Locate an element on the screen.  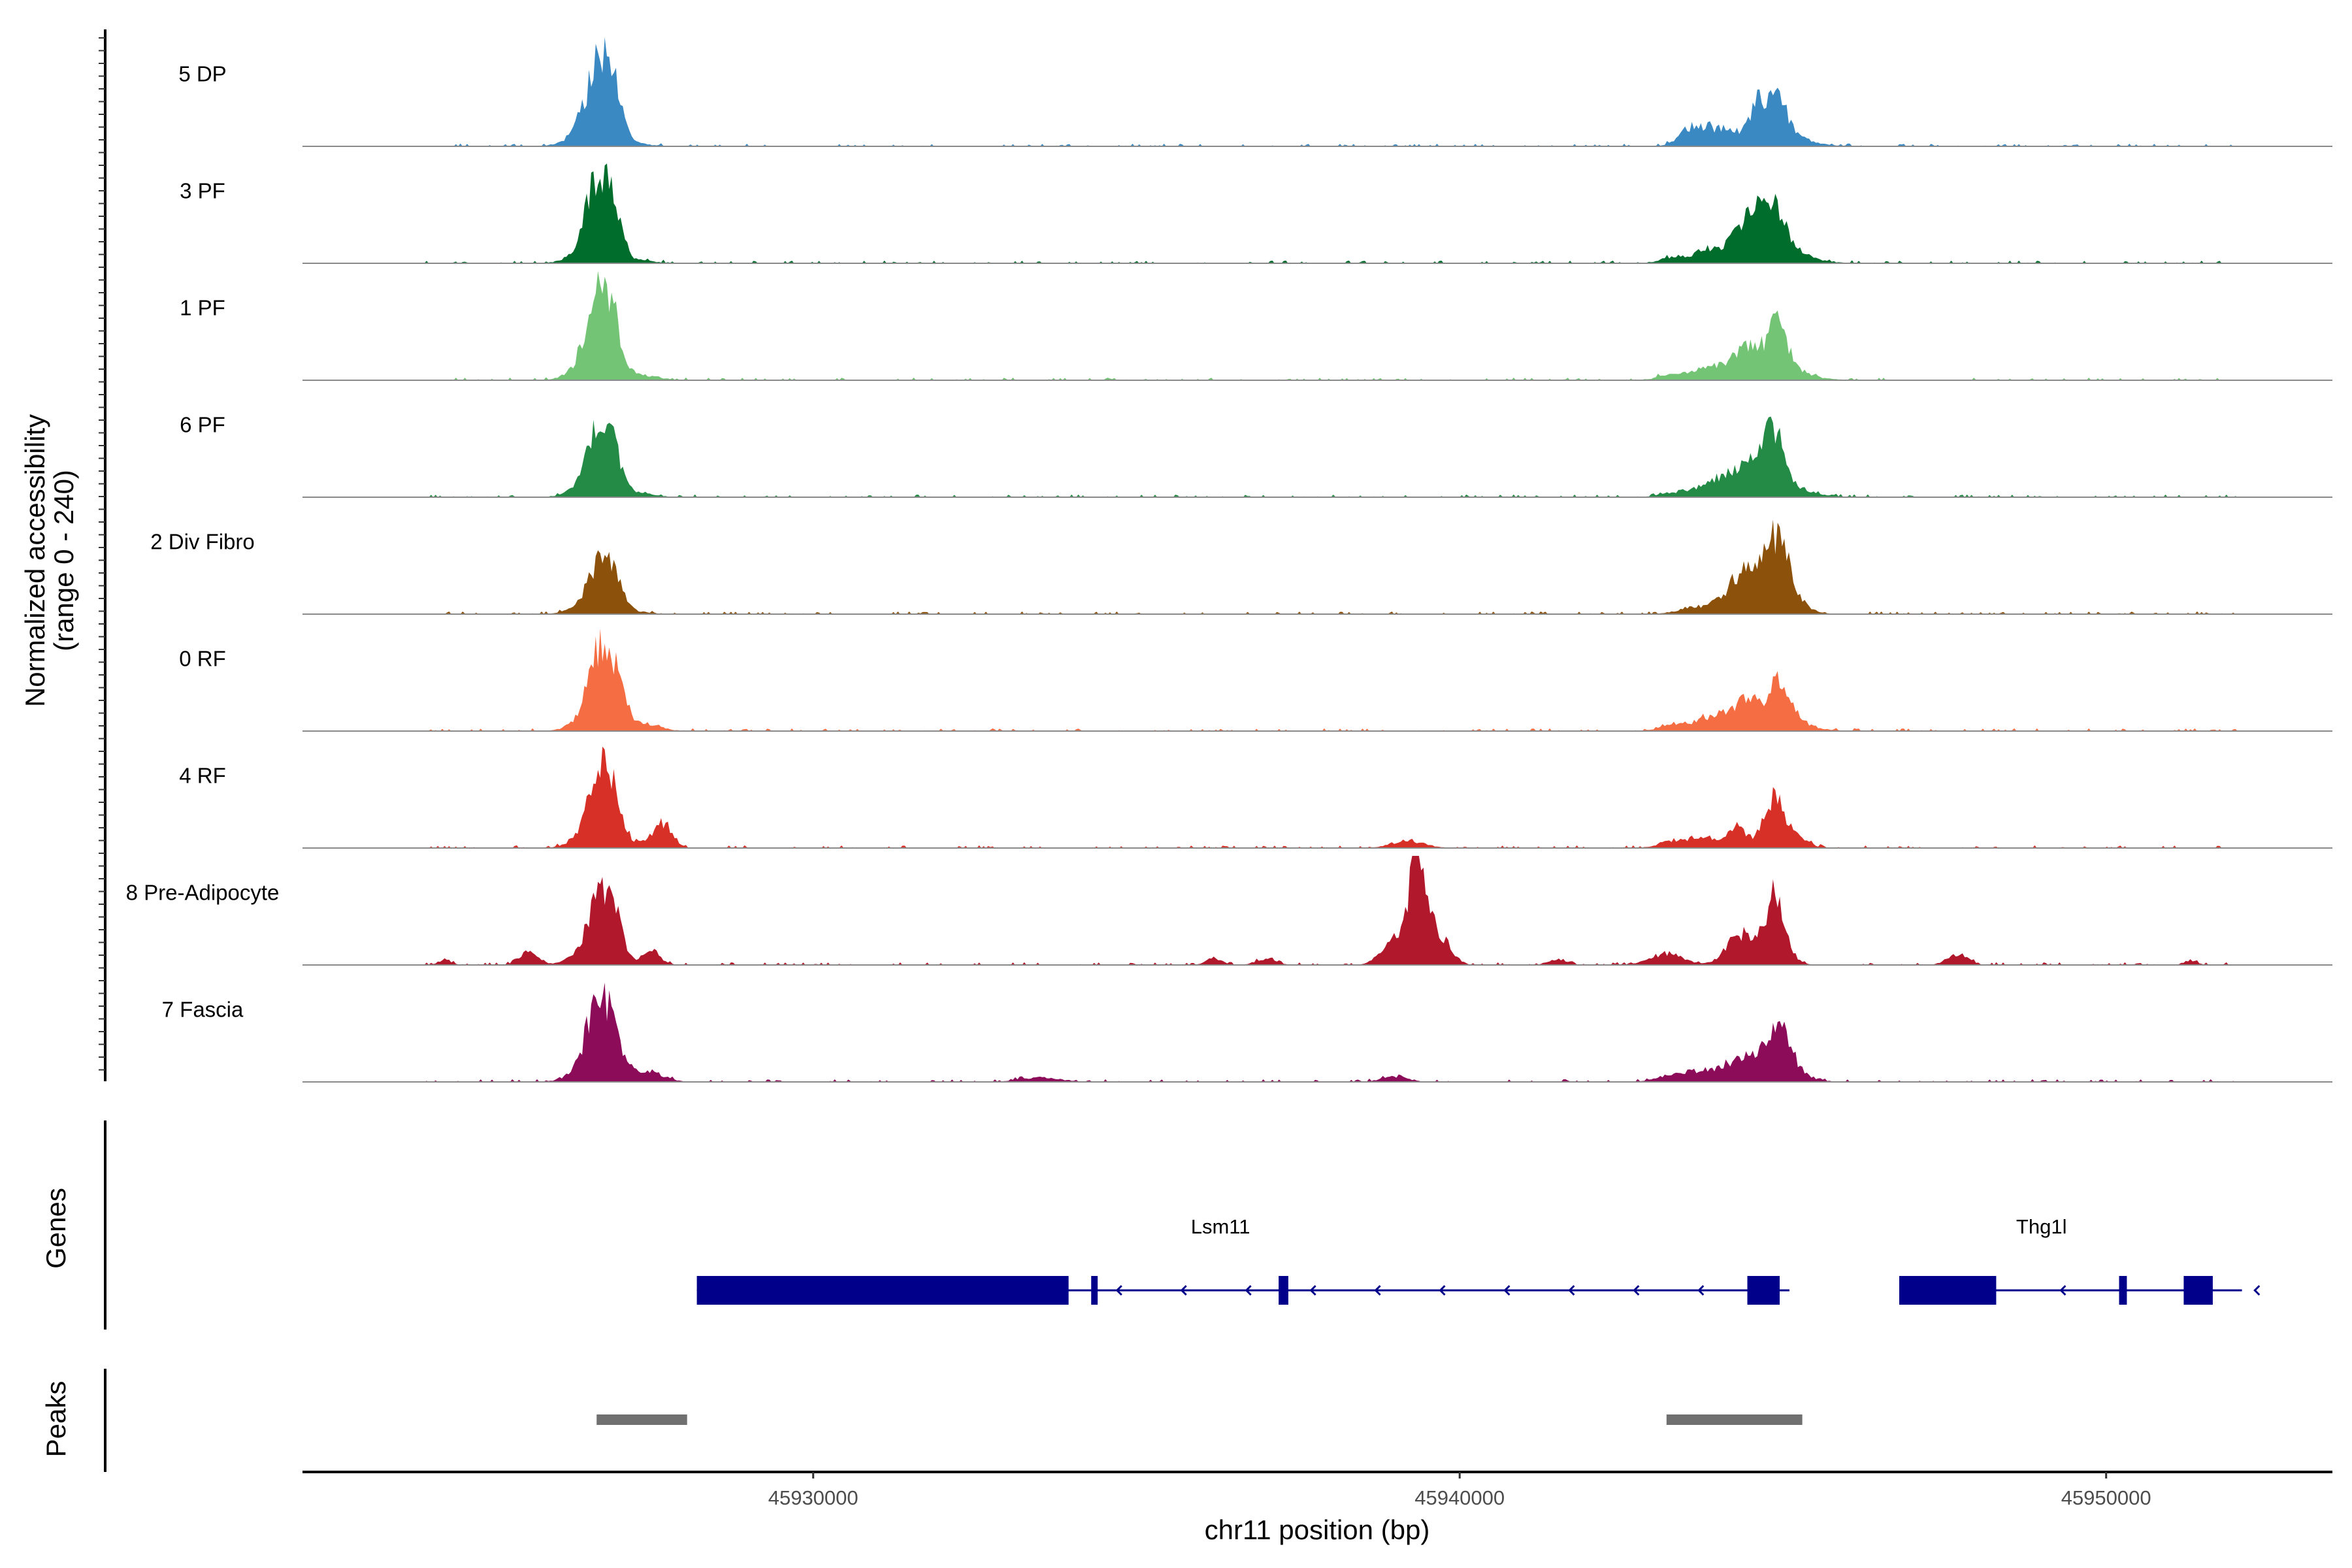
gene-label: Thg1l is located at coordinates (2041, 1226).